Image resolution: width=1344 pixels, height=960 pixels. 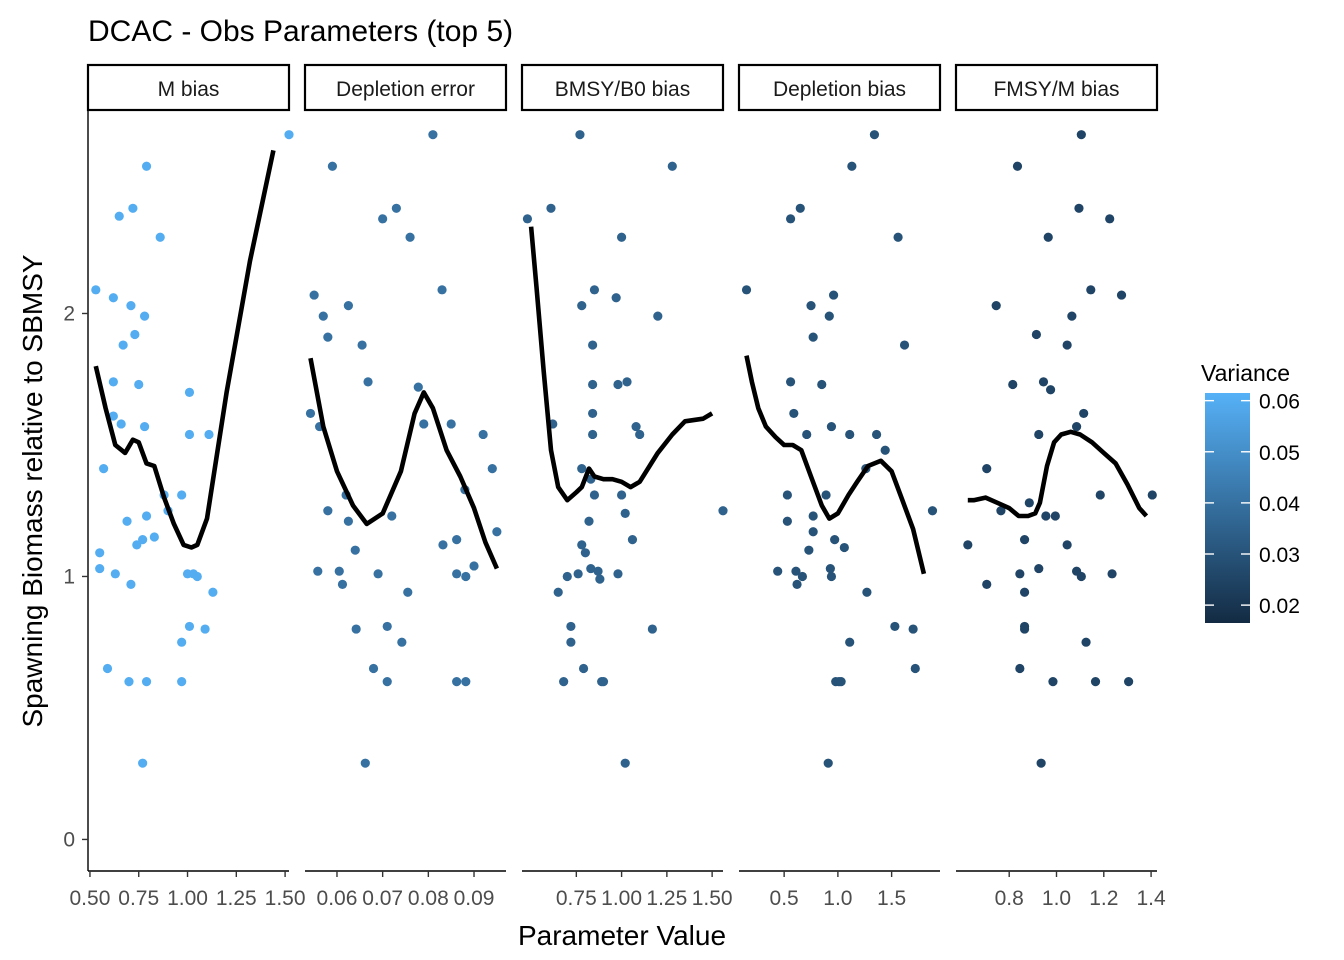 I want to click on facet-strip-label: FMSY/M bias, so click(x=1056, y=89).